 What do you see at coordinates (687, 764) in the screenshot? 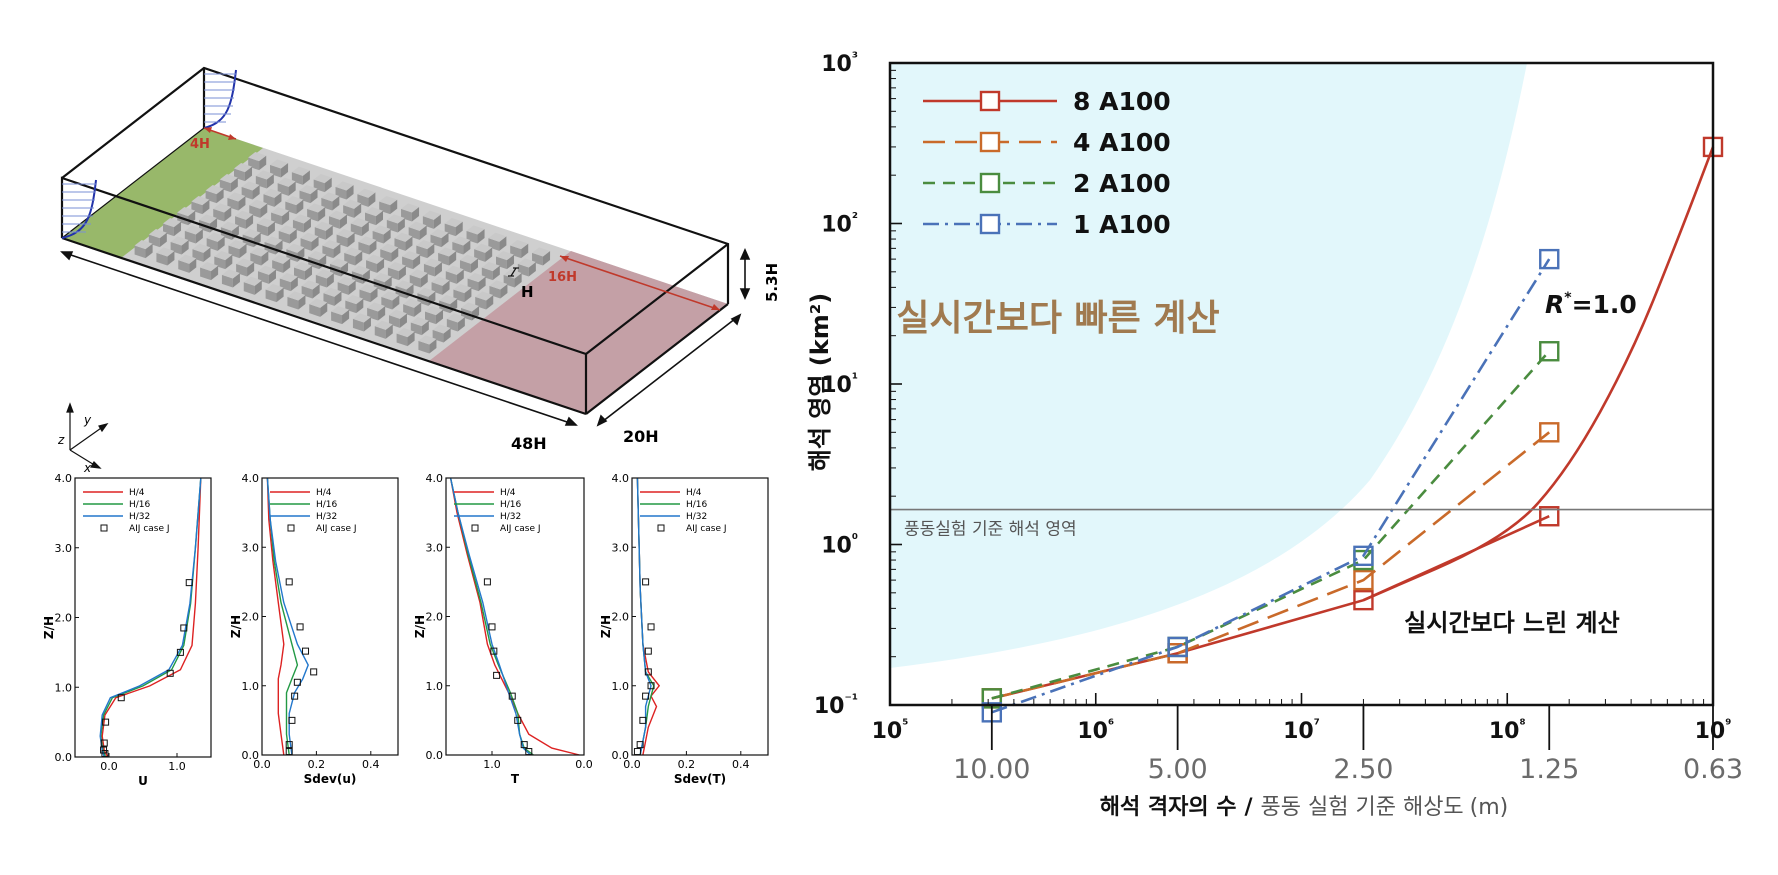
I see `profile-xtick-label: 0.2` at bounding box center [687, 764].